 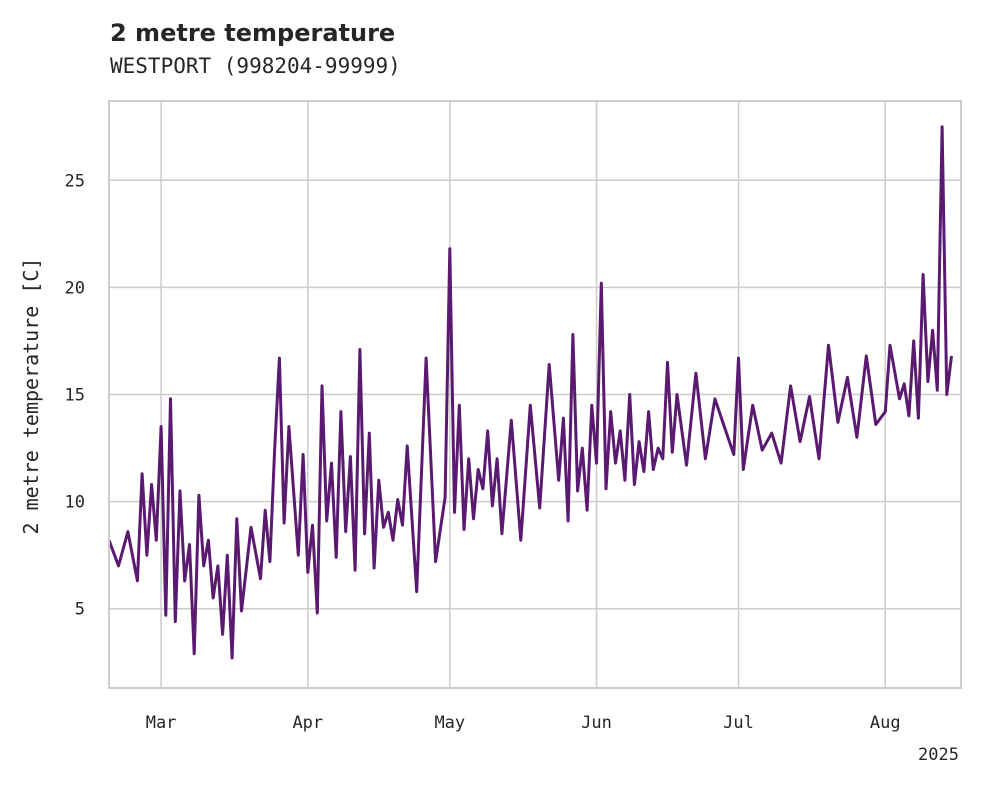 I want to click on x-tick-label: Mar, so click(x=161, y=723).